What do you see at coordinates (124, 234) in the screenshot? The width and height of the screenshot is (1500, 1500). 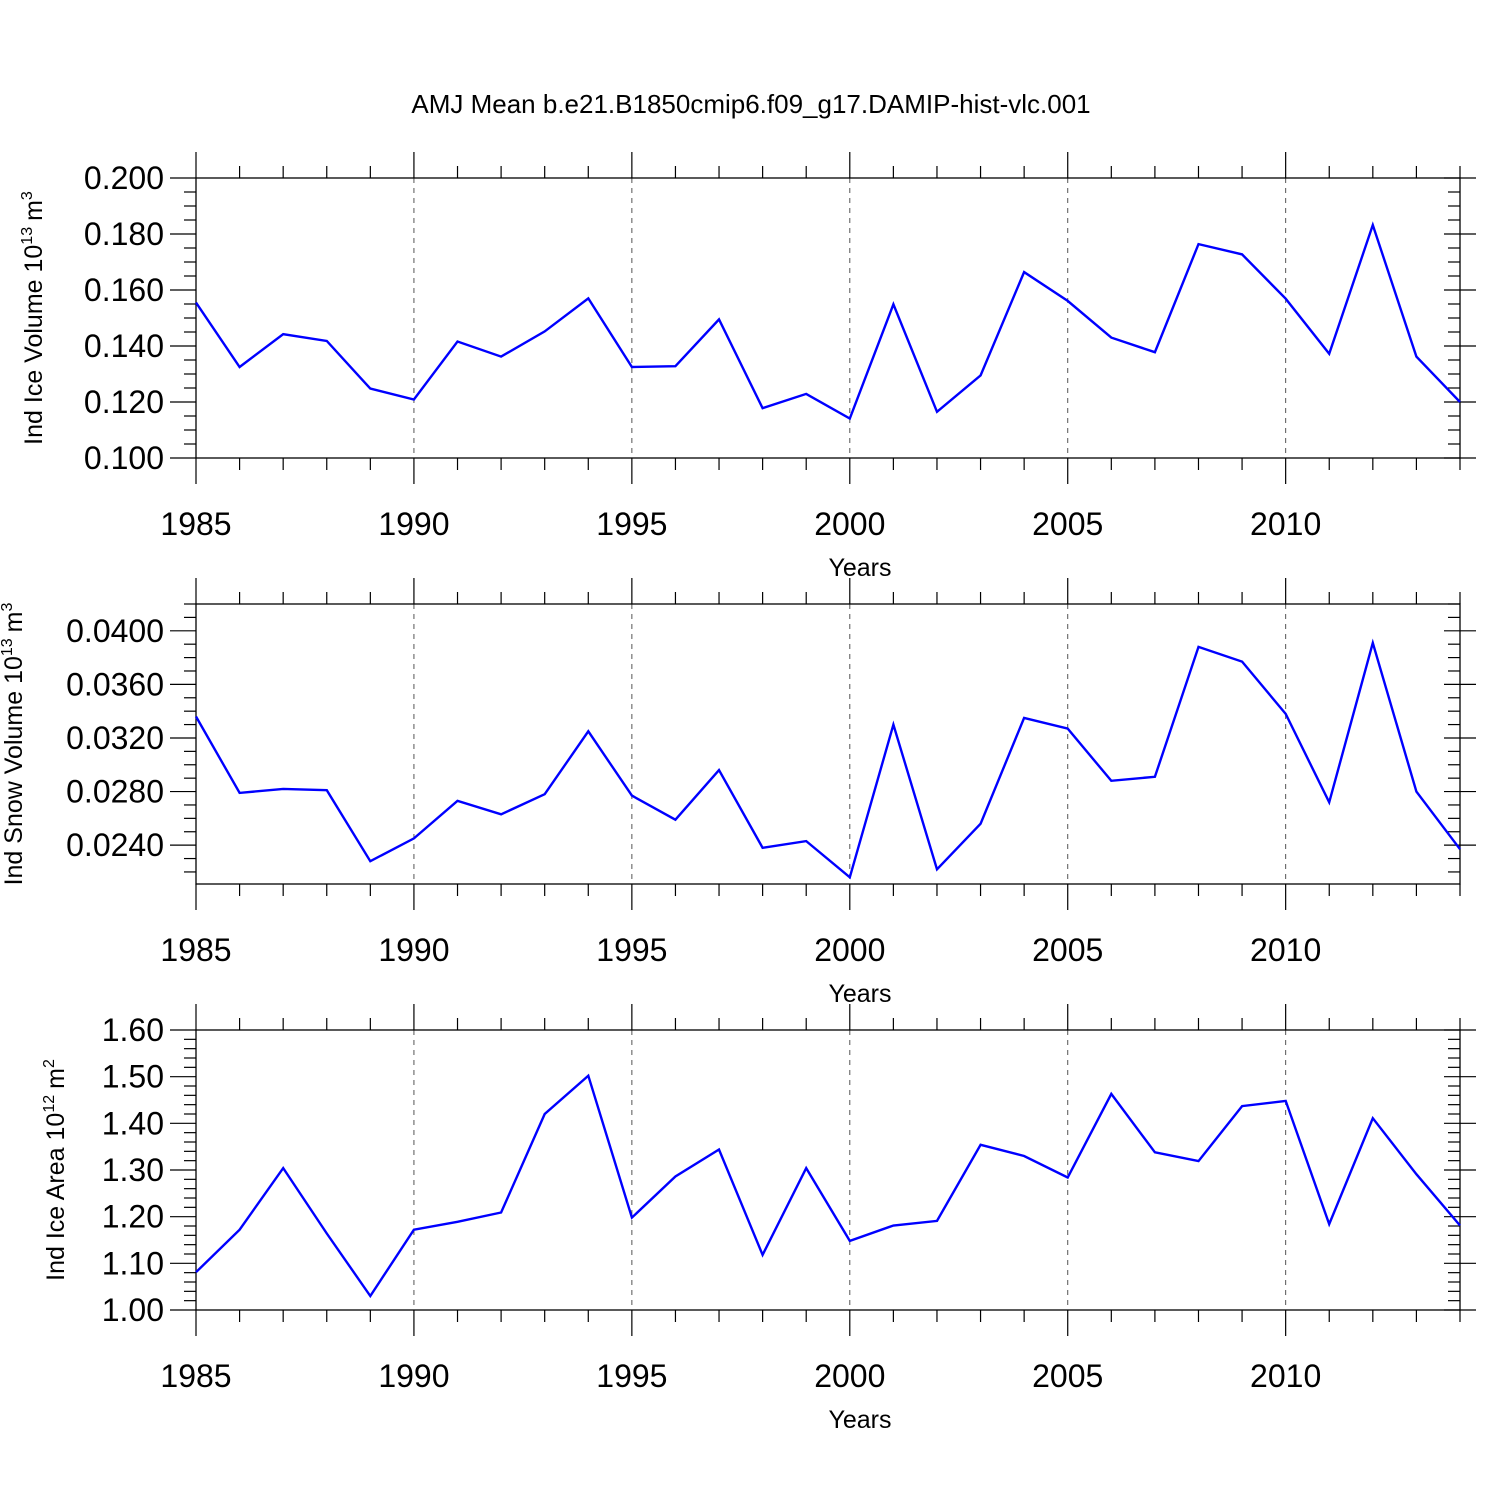 I see `y-tick-label: 0.180` at bounding box center [124, 234].